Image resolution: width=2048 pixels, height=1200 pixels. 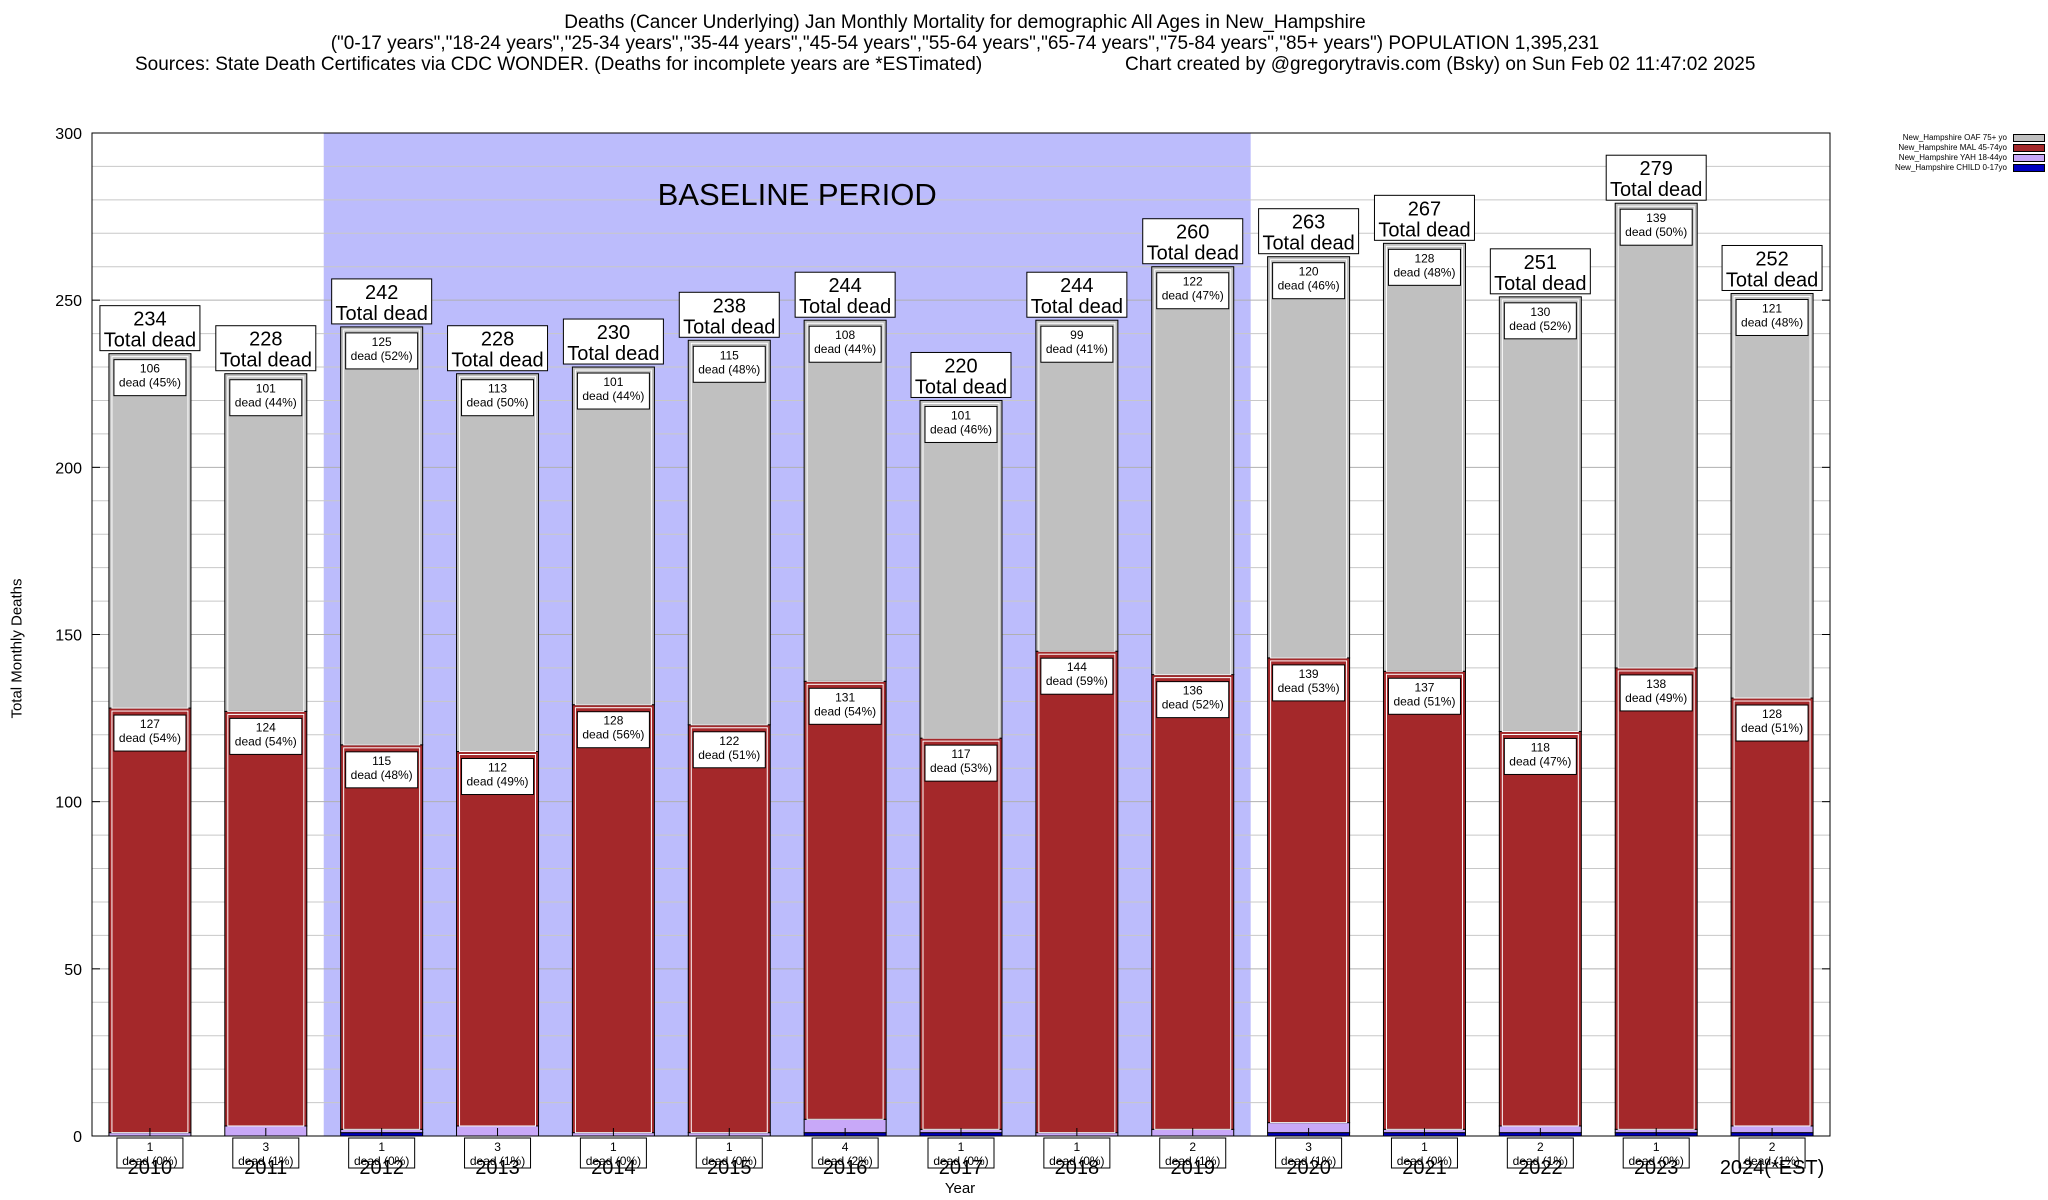 What do you see at coordinates (960, 366) in the screenshot?
I see `total-label-value: 220` at bounding box center [960, 366].